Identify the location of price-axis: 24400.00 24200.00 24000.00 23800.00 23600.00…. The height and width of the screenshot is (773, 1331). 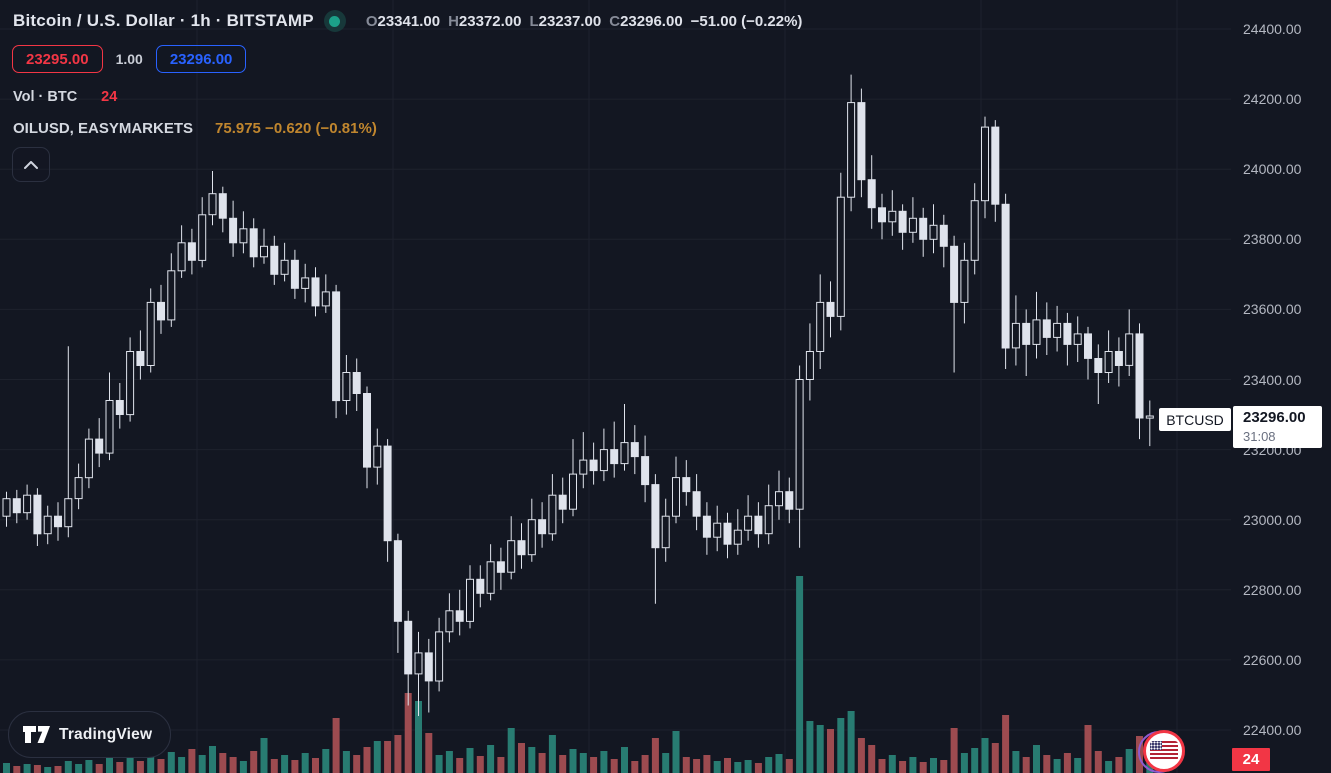
(1281, 386).